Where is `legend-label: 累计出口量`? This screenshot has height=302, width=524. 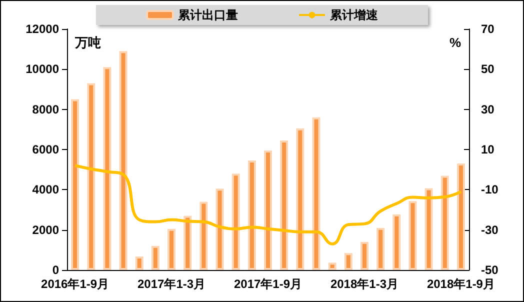 legend-label: 累计出口量 is located at coordinates (207, 15).